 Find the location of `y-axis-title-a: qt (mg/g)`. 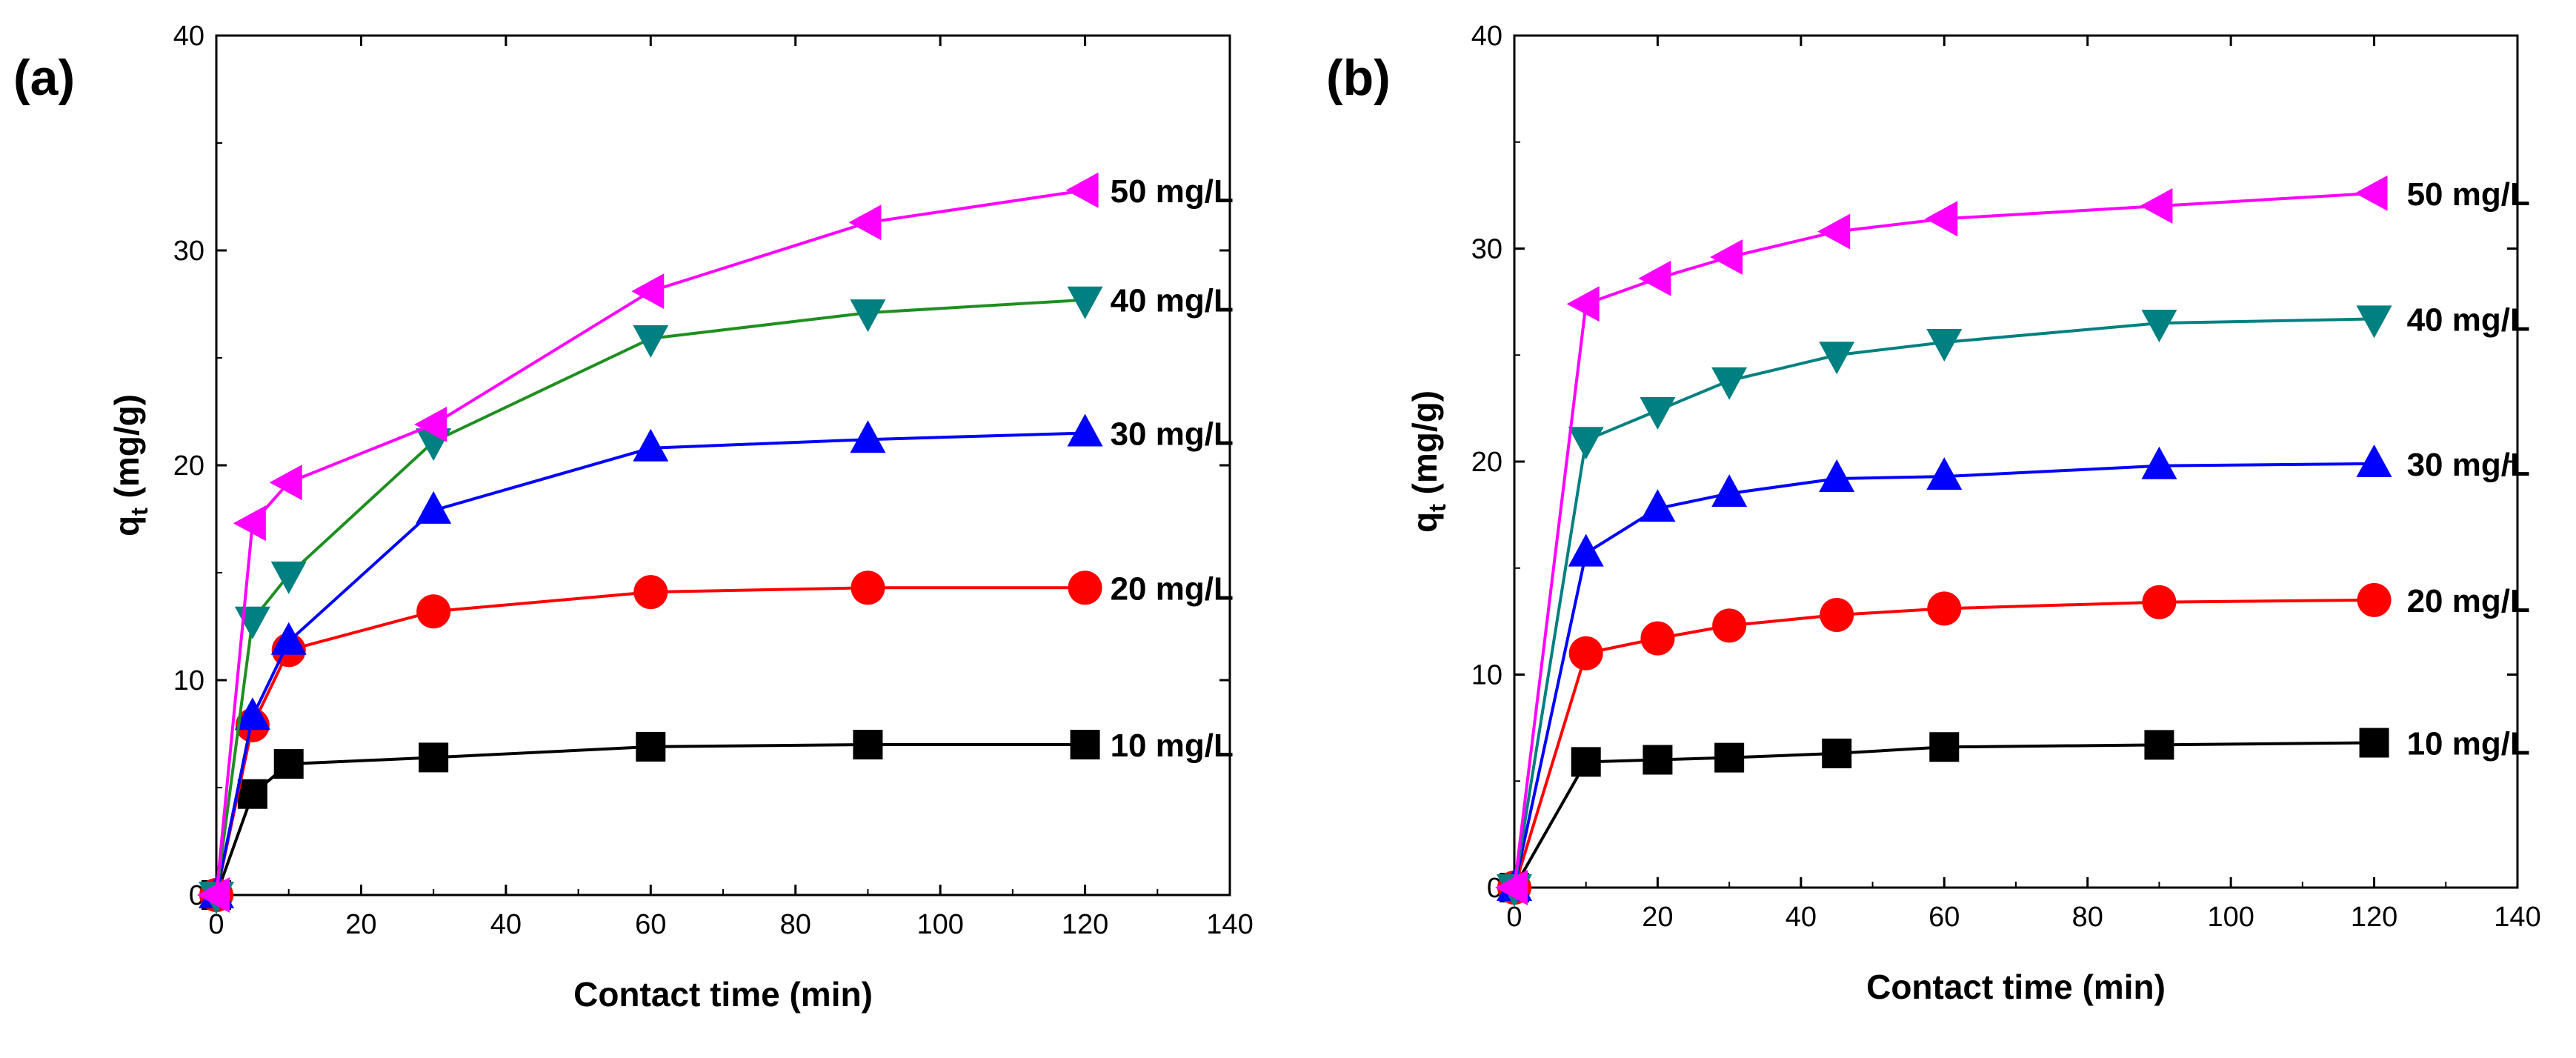

y-axis-title-a: qt (mg/g) is located at coordinates (130, 465).